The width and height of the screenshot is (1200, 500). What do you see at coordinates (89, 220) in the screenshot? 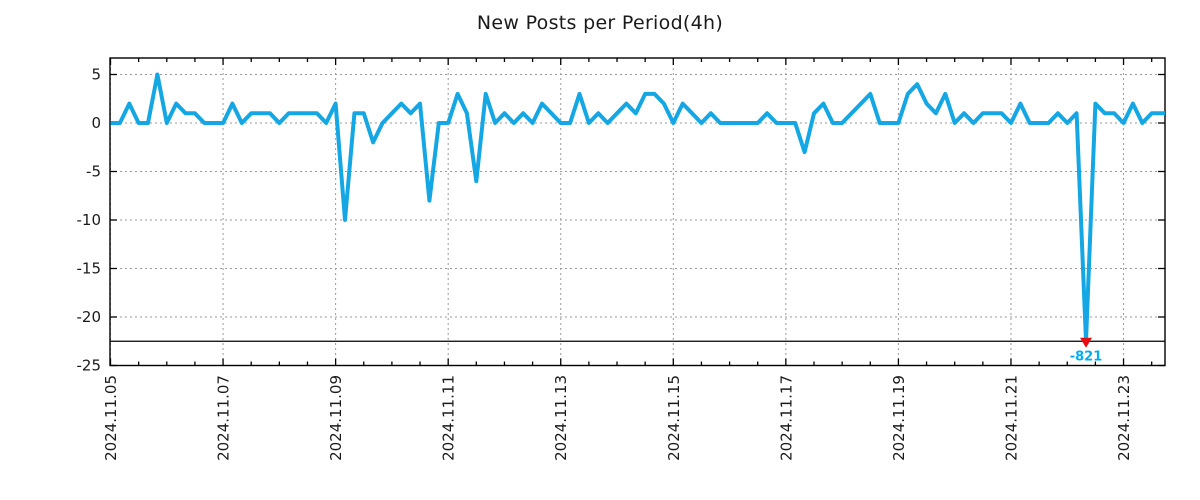
I see `y-axis-label: -10` at bounding box center [89, 220].